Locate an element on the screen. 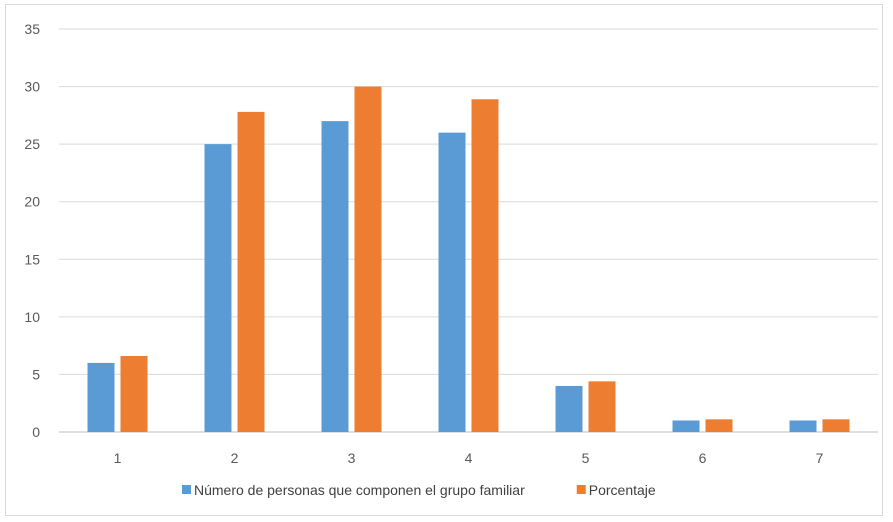  y-tick-label: 10 is located at coordinates (32, 317).